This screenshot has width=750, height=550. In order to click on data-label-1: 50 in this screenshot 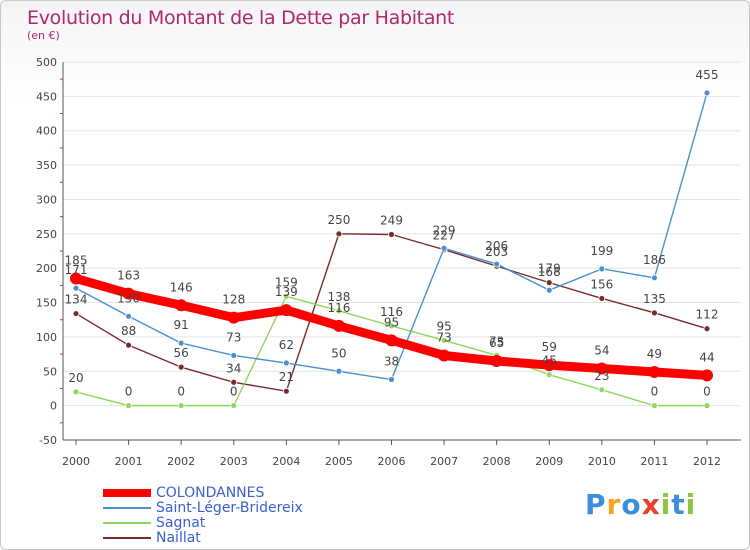, I will do `click(338, 353)`.